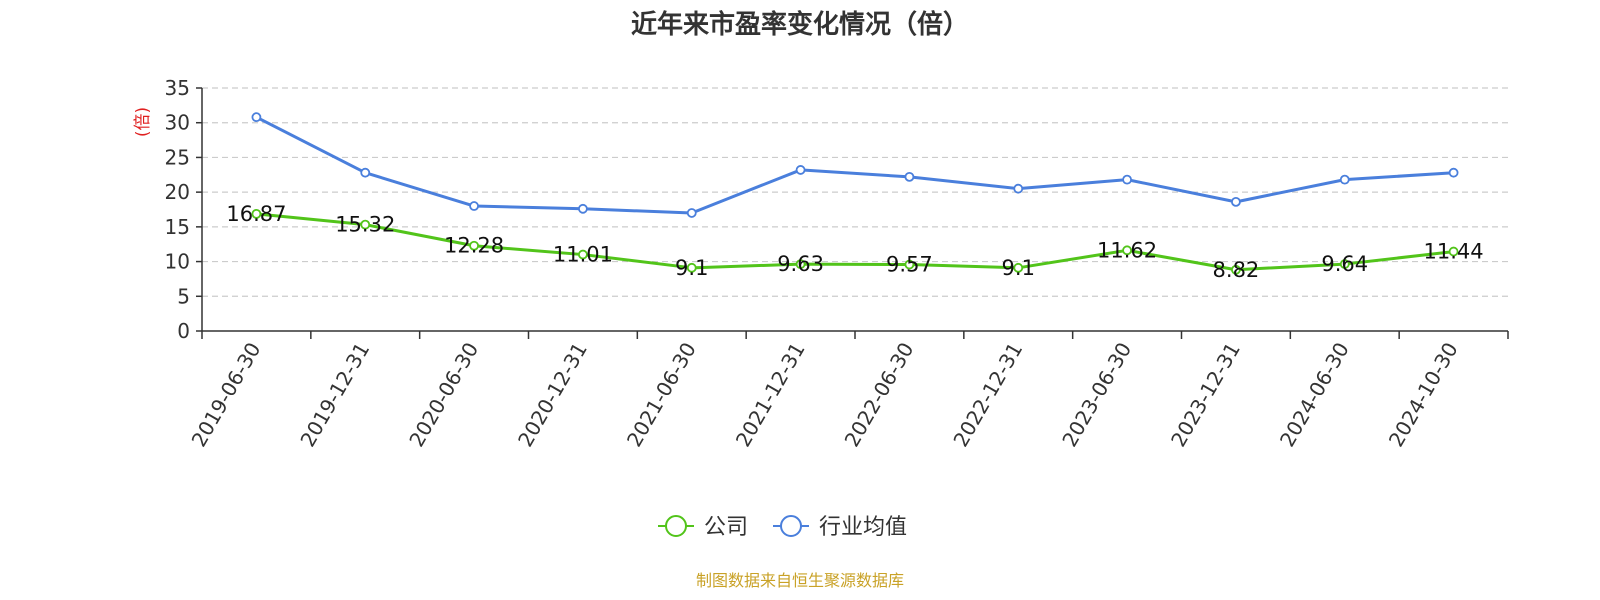 This screenshot has width=1600, height=600. I want to click on source-note: 制图数据来自恒生聚源数据库, so click(799, 580).